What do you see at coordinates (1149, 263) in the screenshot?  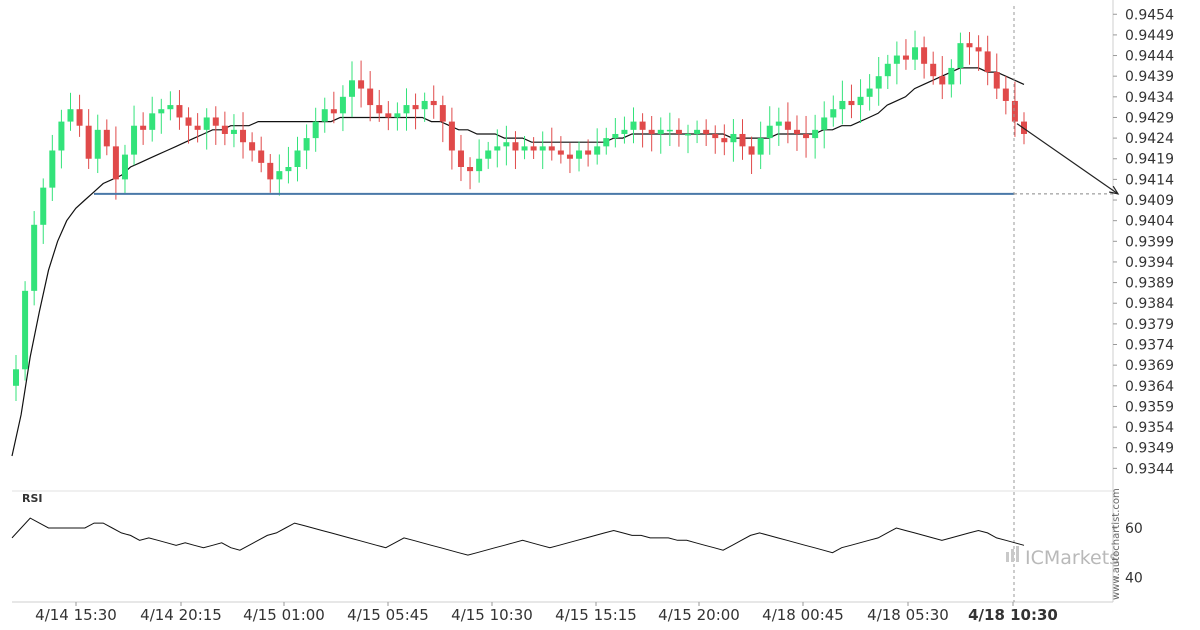 I see `y-tick-label: 0.9394` at bounding box center [1149, 263].